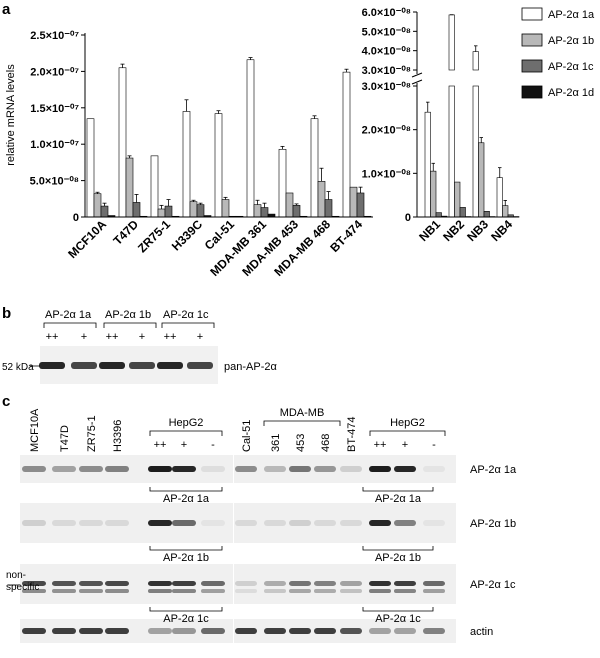 Image resolution: width=600 pixels, height=658 pixels. I want to click on legend-label: AP-2α 1c, so click(571, 67).